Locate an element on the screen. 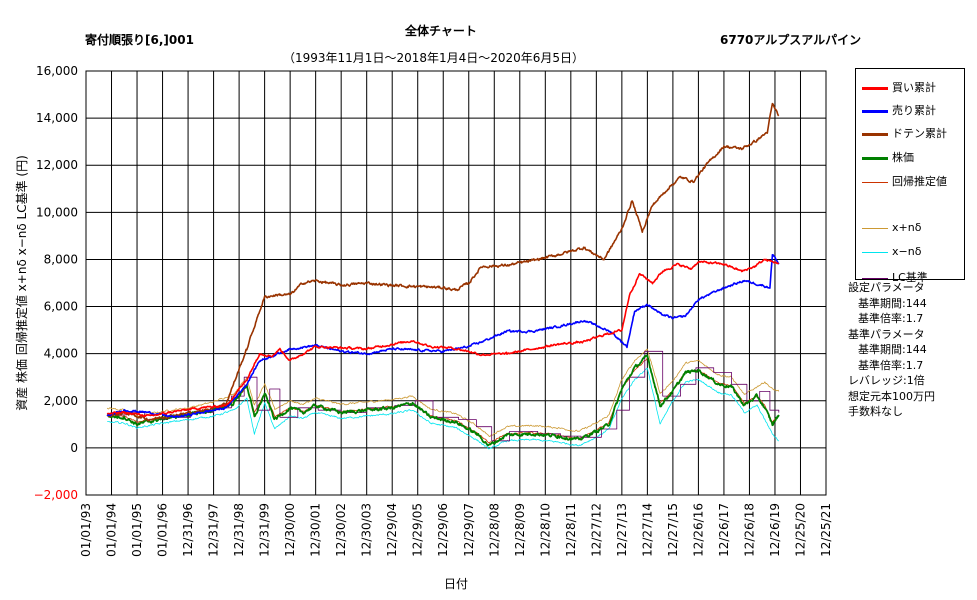 This screenshot has height=600, width=977. x-axis-label: 日付 is located at coordinates (456, 584).